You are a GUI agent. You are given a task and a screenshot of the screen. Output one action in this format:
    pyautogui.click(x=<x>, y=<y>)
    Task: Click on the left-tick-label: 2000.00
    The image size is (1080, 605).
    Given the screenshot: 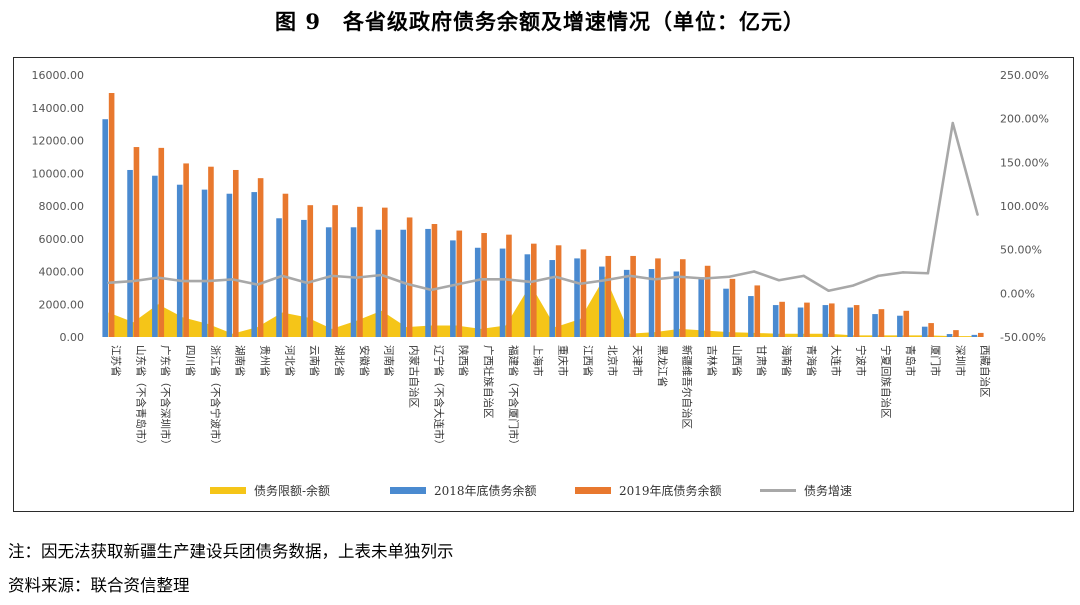 What is the action you would take?
    pyautogui.click(x=62, y=304)
    